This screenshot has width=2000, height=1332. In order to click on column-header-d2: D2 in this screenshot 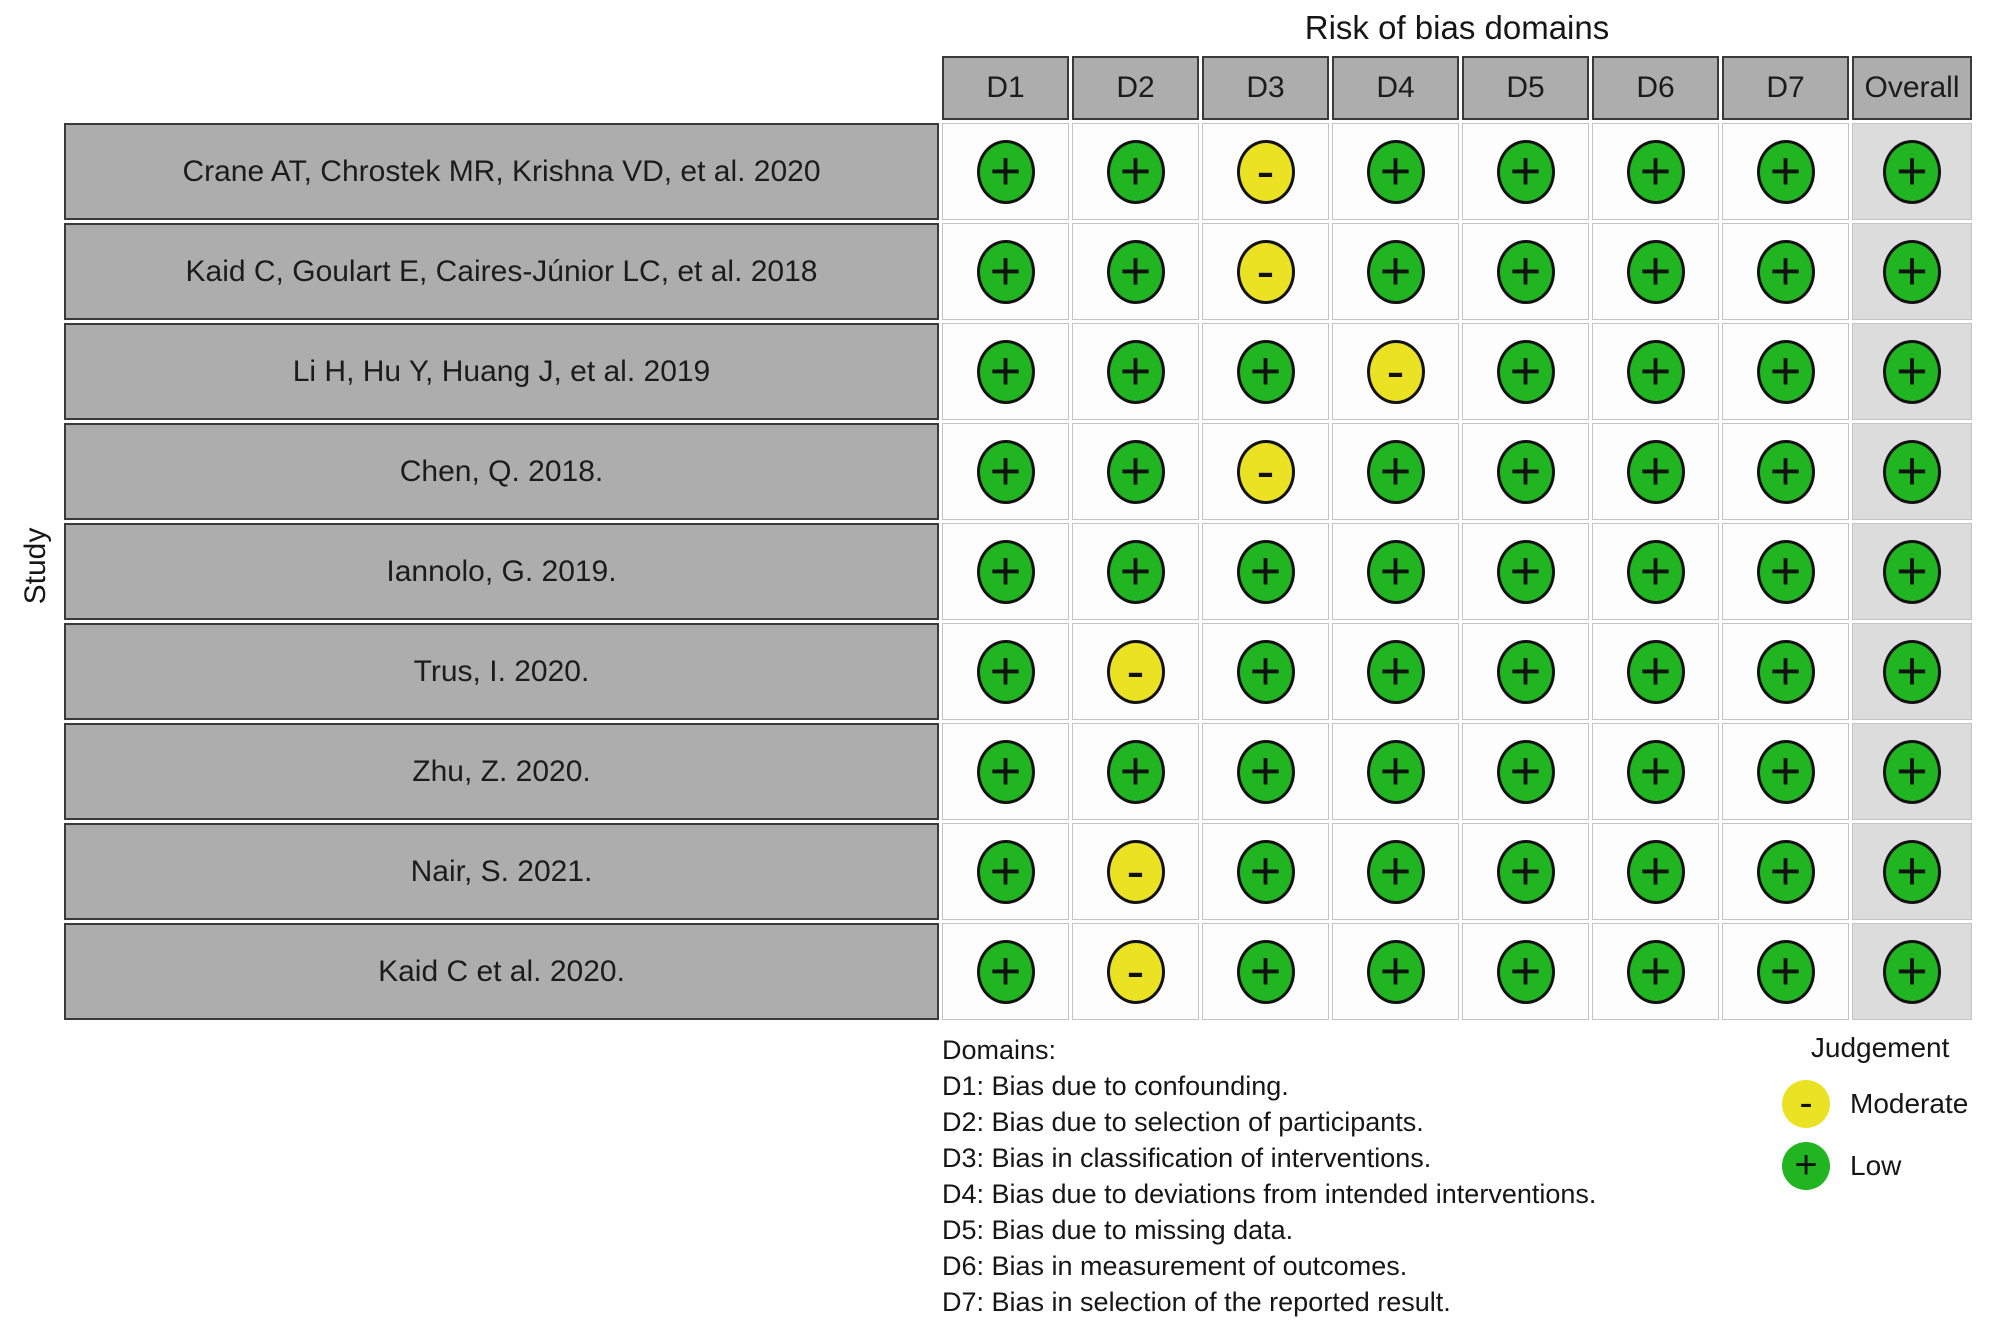, I will do `click(1135, 88)`.